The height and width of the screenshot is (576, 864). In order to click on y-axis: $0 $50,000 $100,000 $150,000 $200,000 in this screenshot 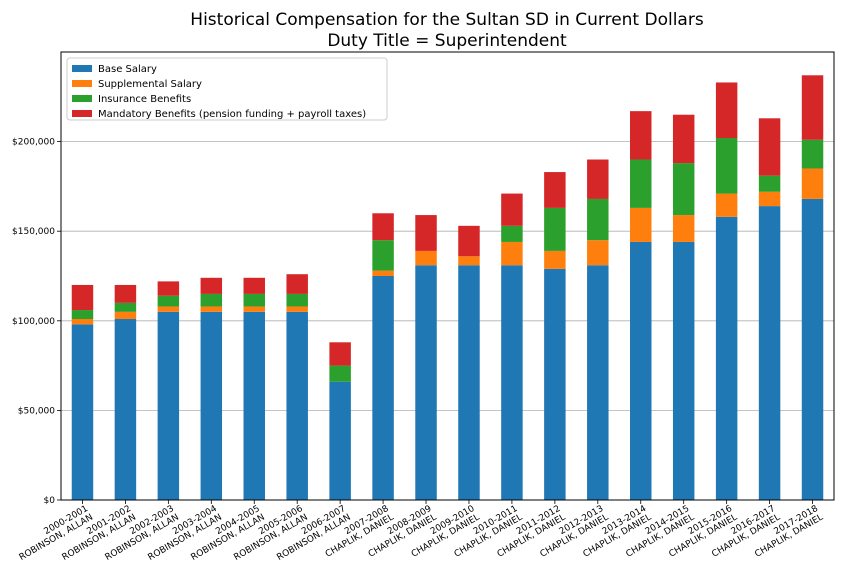, I will do `click(36, 322)`.